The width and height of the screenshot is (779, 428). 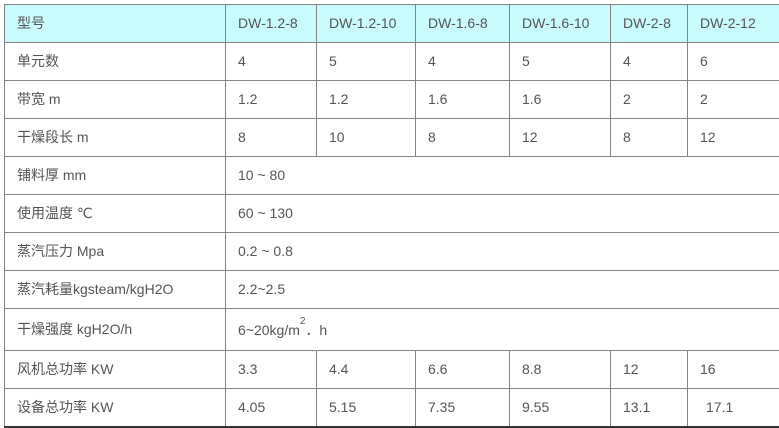 What do you see at coordinates (733, 62) in the screenshot?
I see `table-cell: 6` at bounding box center [733, 62].